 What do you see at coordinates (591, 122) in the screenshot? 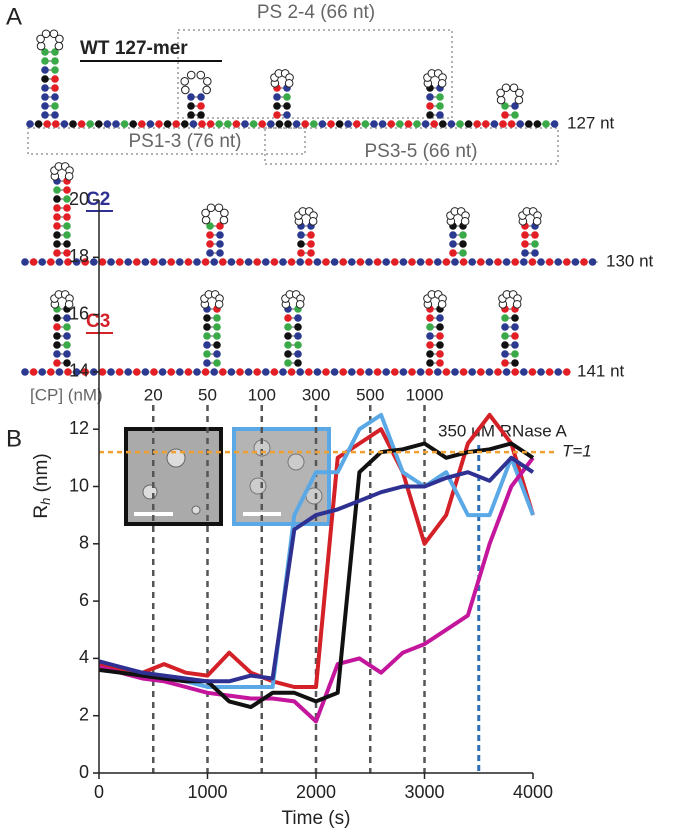
I see `construct-length: 127 nt` at bounding box center [591, 122].